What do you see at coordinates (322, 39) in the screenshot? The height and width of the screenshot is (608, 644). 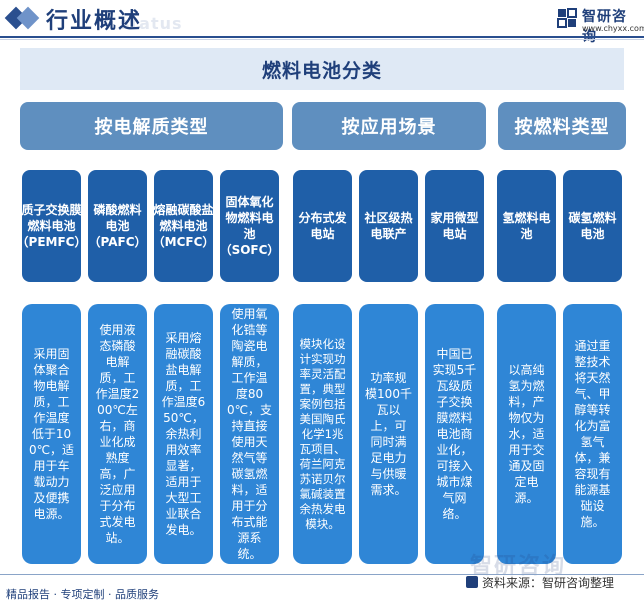 I see `header-divider-thin` at bounding box center [322, 39].